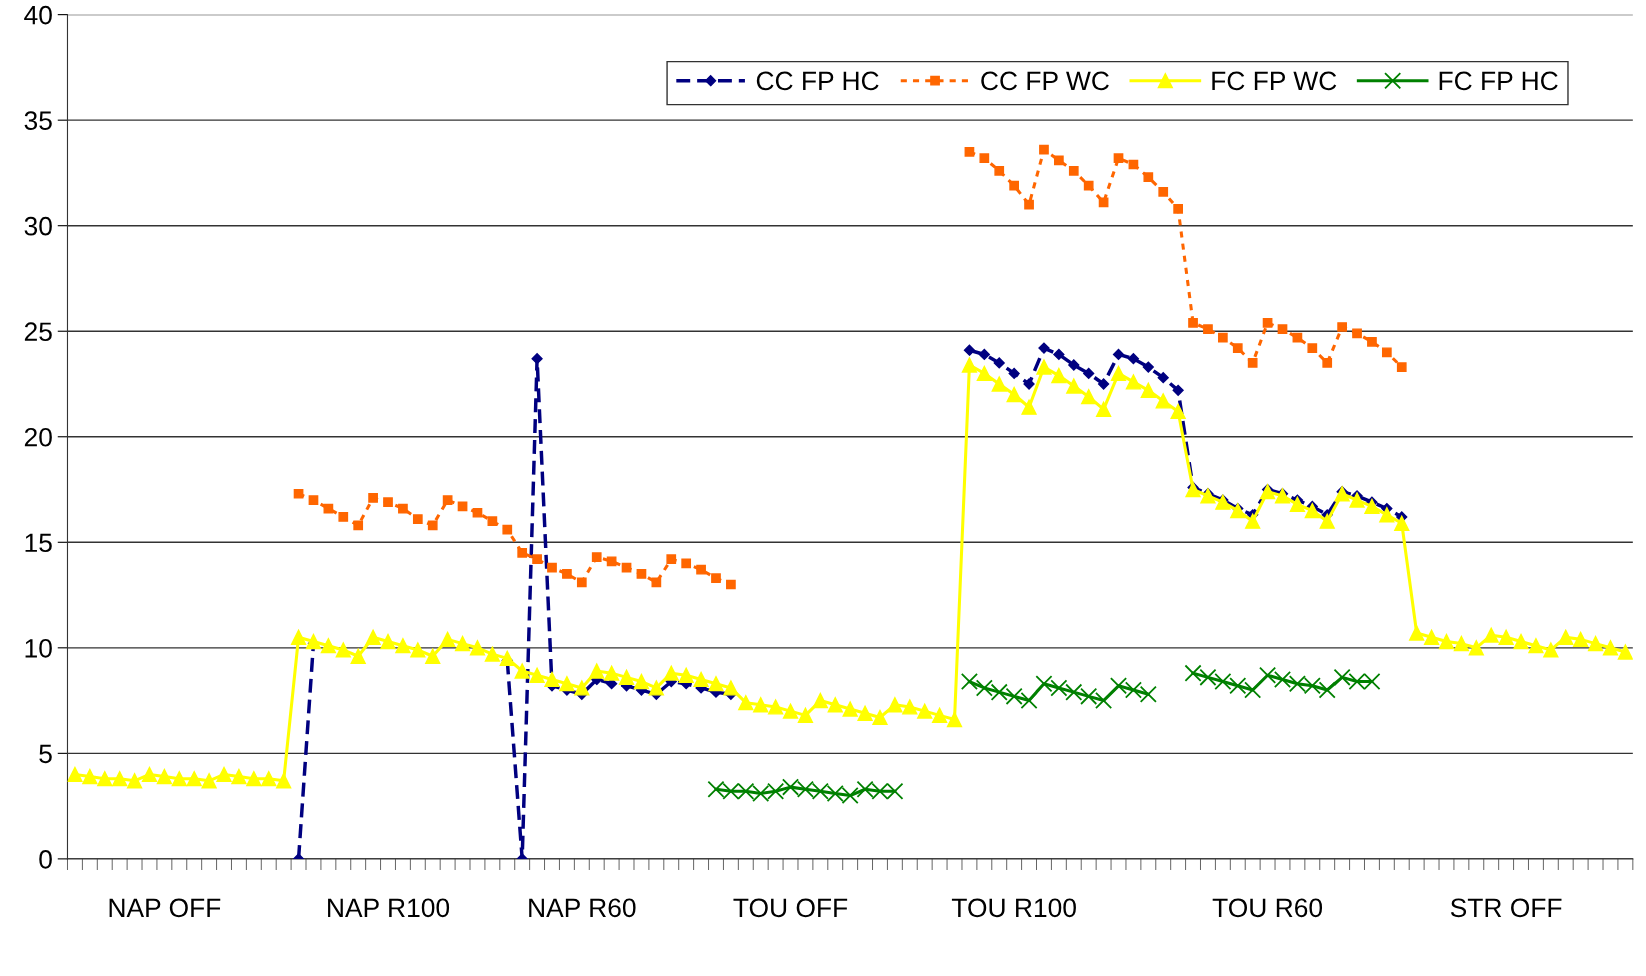 The height and width of the screenshot is (976, 1646). Describe the element at coordinates (582, 908) in the screenshot. I see `x-tick-label: NAP R60` at that location.